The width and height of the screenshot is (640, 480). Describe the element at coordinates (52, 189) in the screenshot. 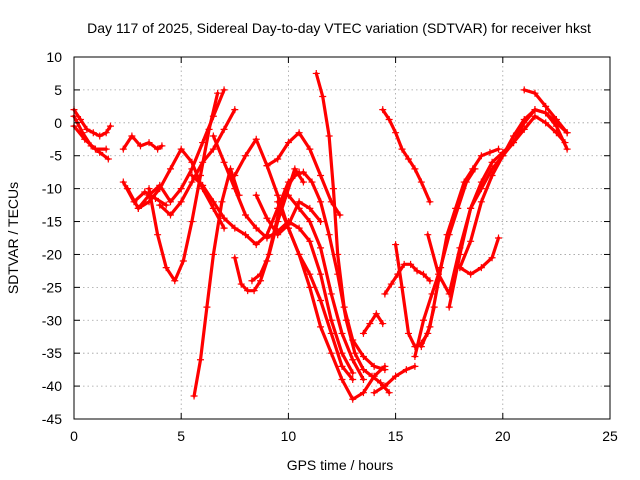

I see `y-tick-label: -10` at that location.